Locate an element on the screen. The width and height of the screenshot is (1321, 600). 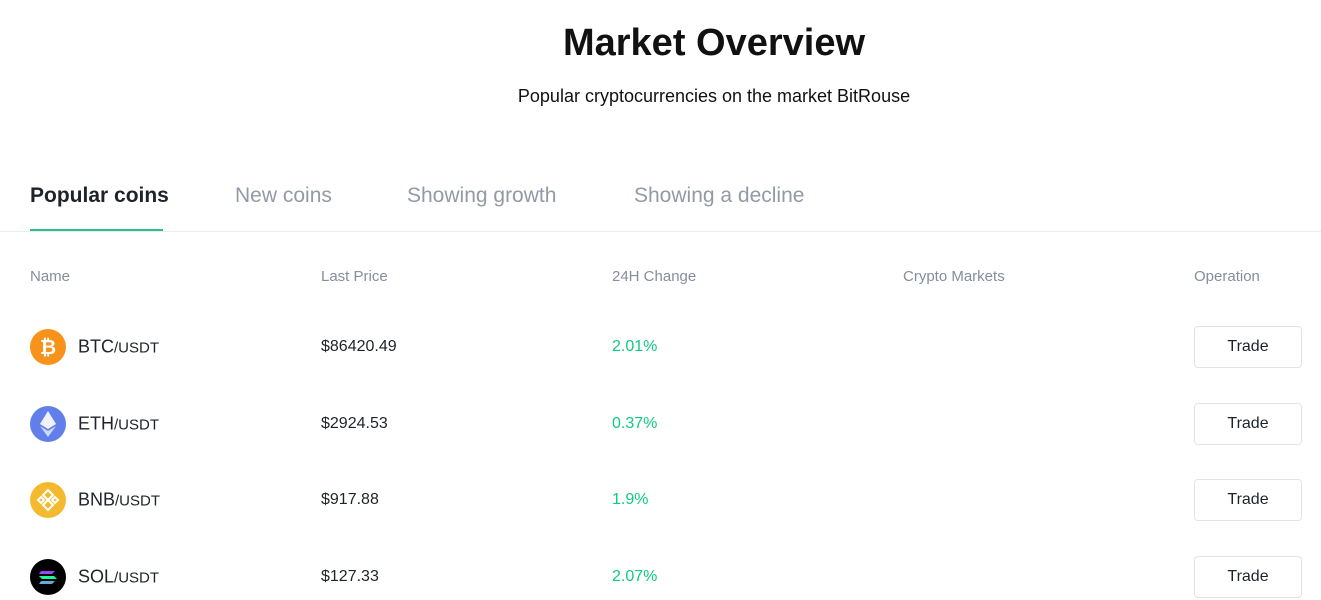
coin-icon: ₿ is located at coordinates (48, 349).